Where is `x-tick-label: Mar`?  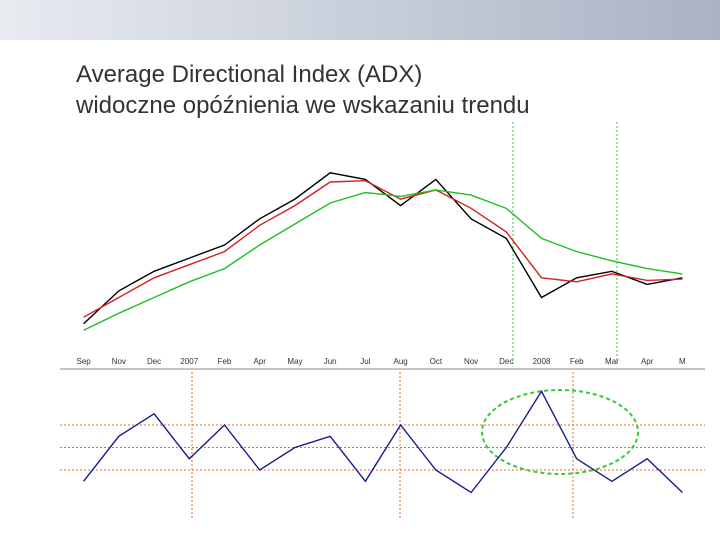
x-tick-label: Mar is located at coordinates (612, 361).